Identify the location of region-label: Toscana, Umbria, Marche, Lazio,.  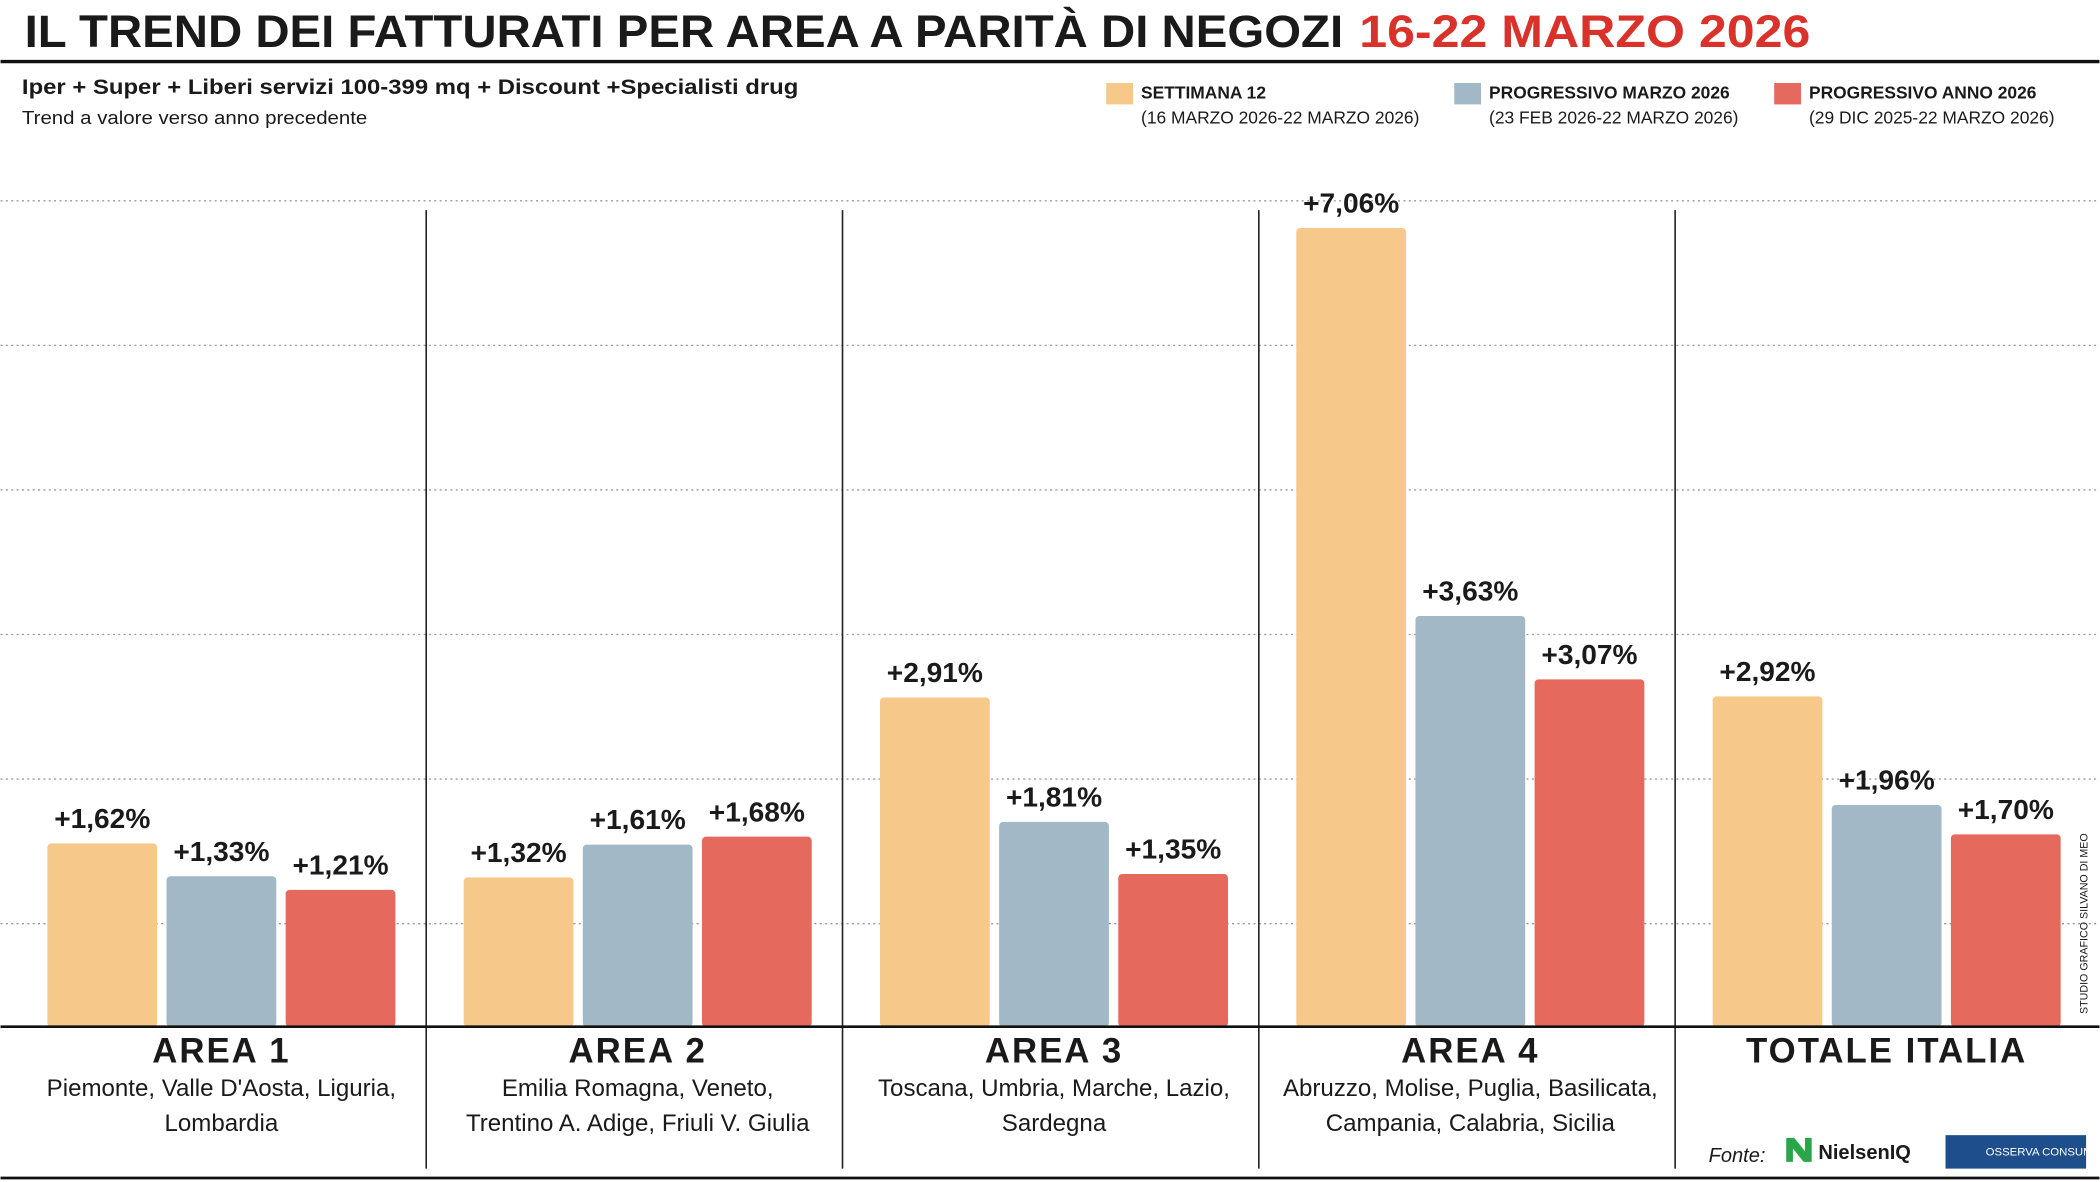
(1054, 1088).